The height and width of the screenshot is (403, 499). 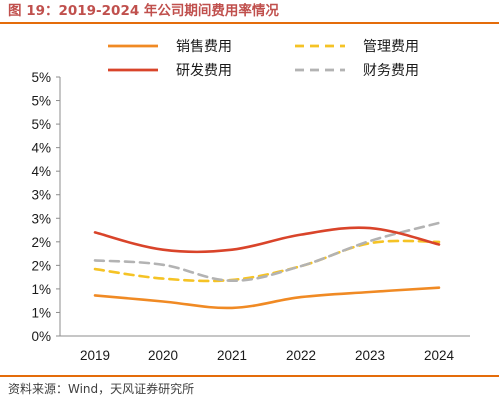 I want to click on legend-label-1: 研发费用, so click(x=204, y=71).